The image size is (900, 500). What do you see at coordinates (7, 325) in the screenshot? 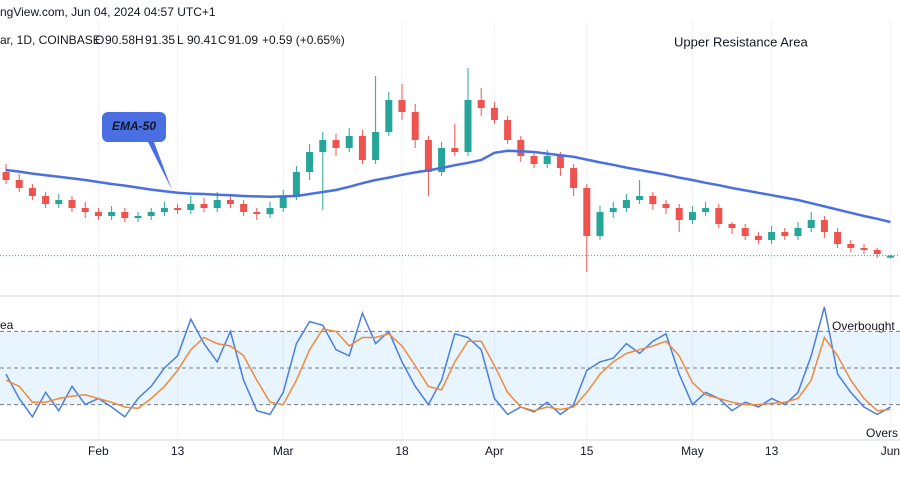
I see `annotation: ea` at bounding box center [7, 325].